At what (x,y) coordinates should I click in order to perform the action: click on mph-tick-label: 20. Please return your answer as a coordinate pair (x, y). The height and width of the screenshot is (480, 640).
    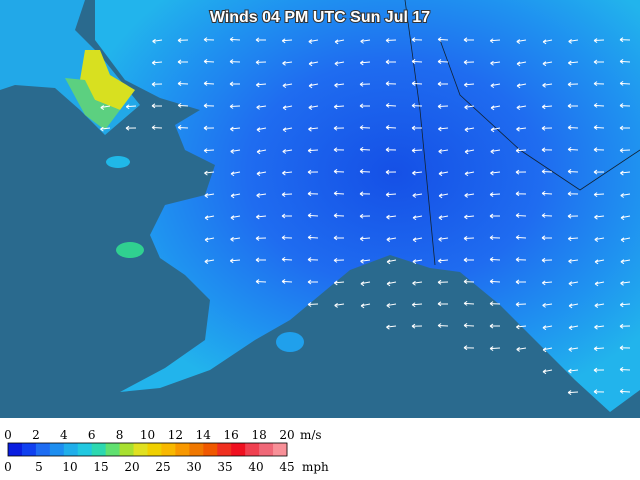
    Looking at the image, I should click on (131, 467).